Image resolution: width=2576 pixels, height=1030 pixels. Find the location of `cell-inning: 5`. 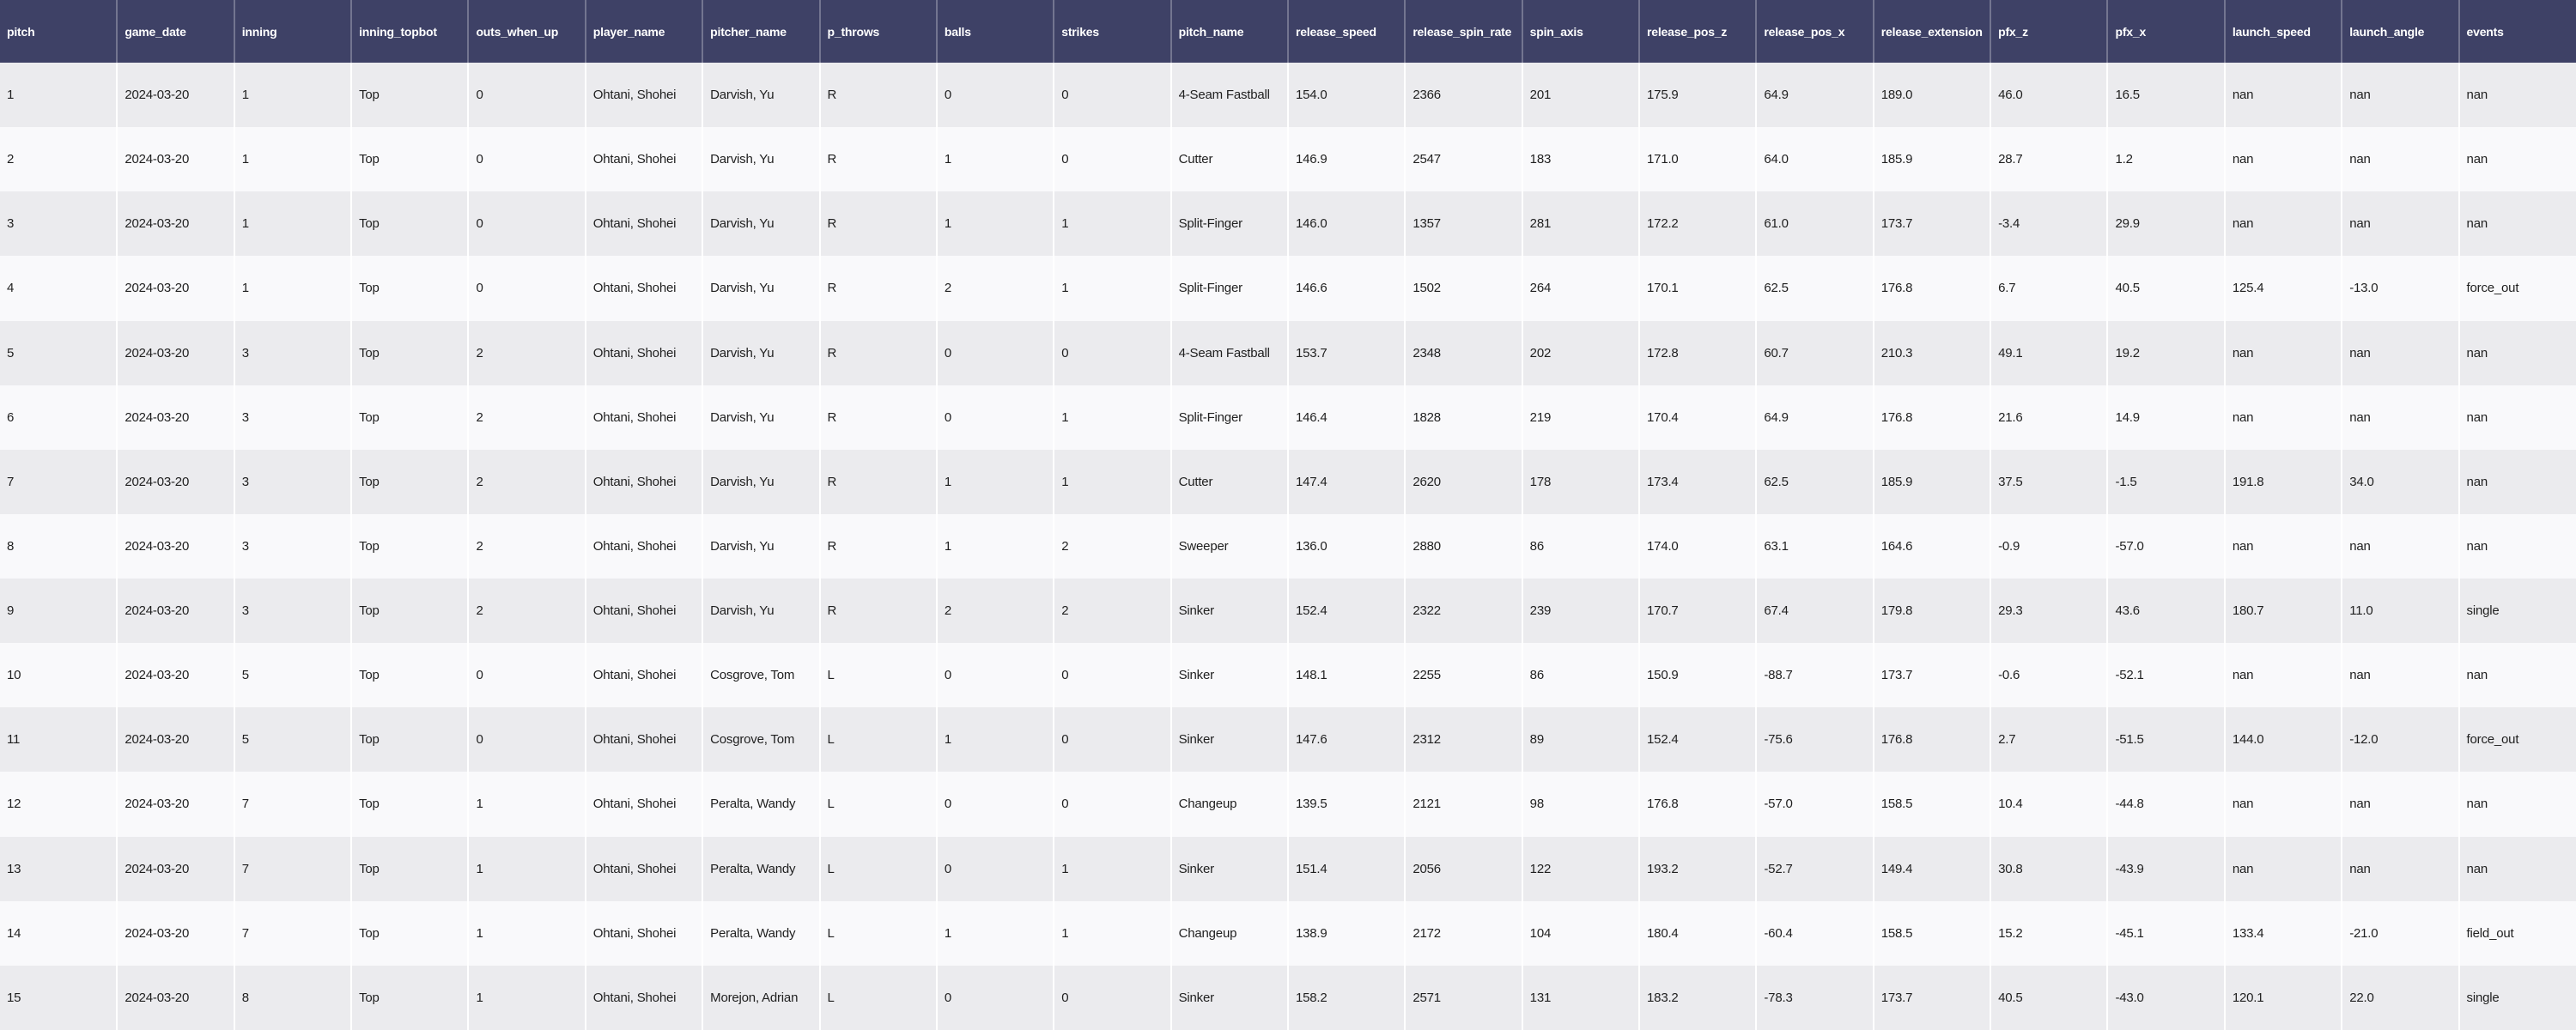

cell-inning: 5 is located at coordinates (292, 675).